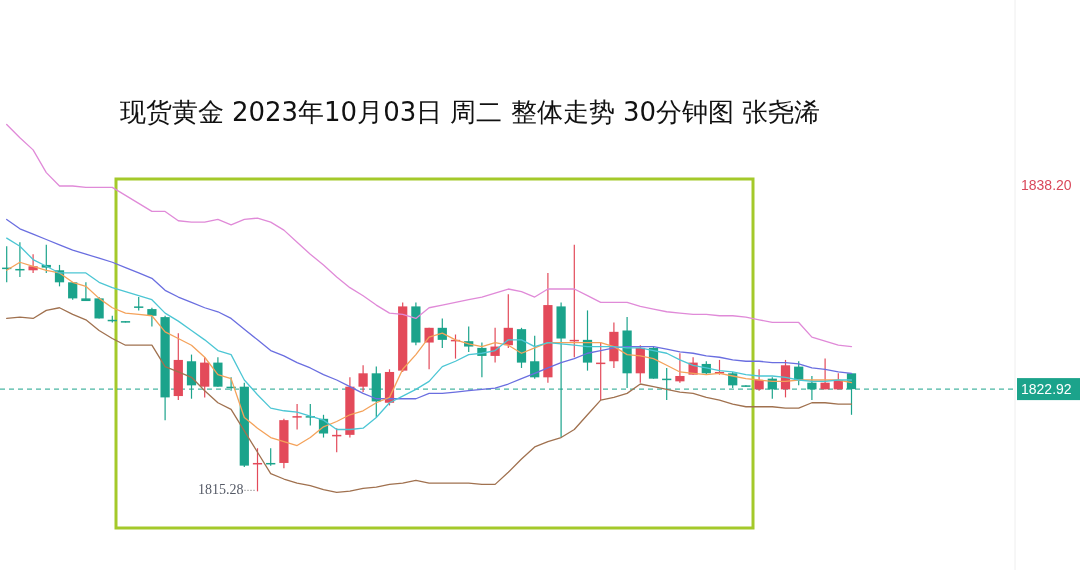 The image size is (1080, 584). I want to click on text: 现货黄金 2023年10月03日 周二 整体走势 30分钟图 张尧浠, so click(470, 112).